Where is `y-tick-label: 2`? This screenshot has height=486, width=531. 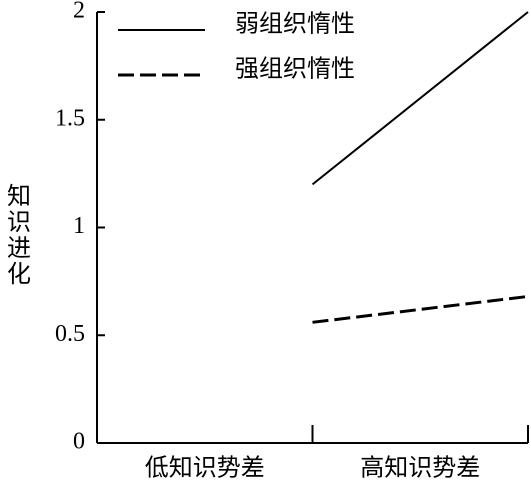
y-tick-label: 2 is located at coordinates (79, 12).